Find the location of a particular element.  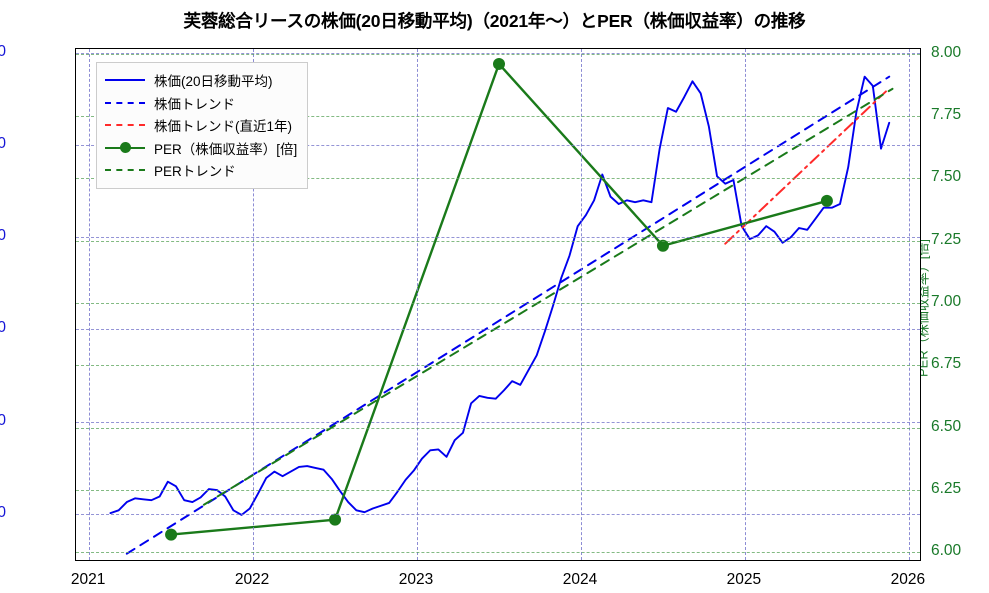

y-tick-label-left: 3000 is located at coordinates (3, 328).